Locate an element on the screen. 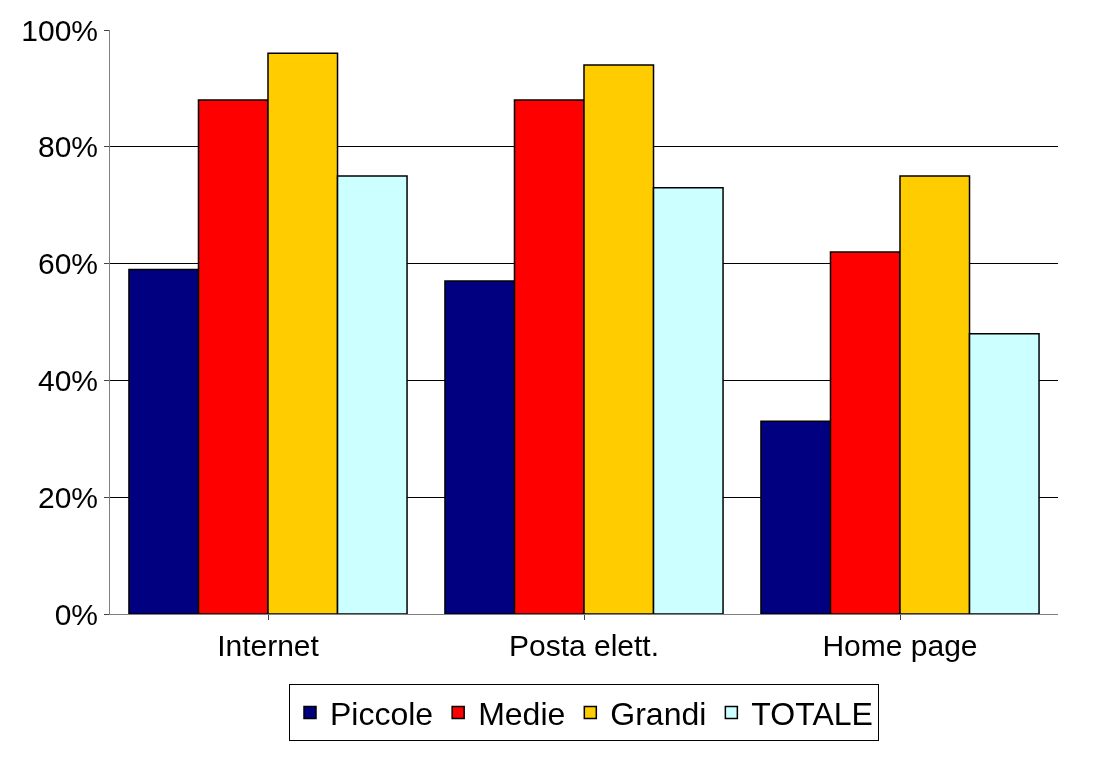  legend-label: Grandi is located at coordinates (658, 713).